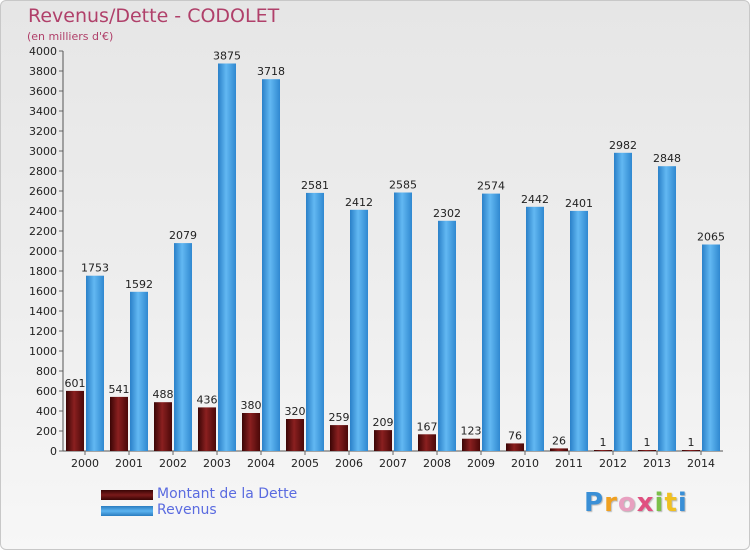 The image size is (750, 550). I want to click on chart-title: Revenus/Dette - CODOLET, so click(154, 16).